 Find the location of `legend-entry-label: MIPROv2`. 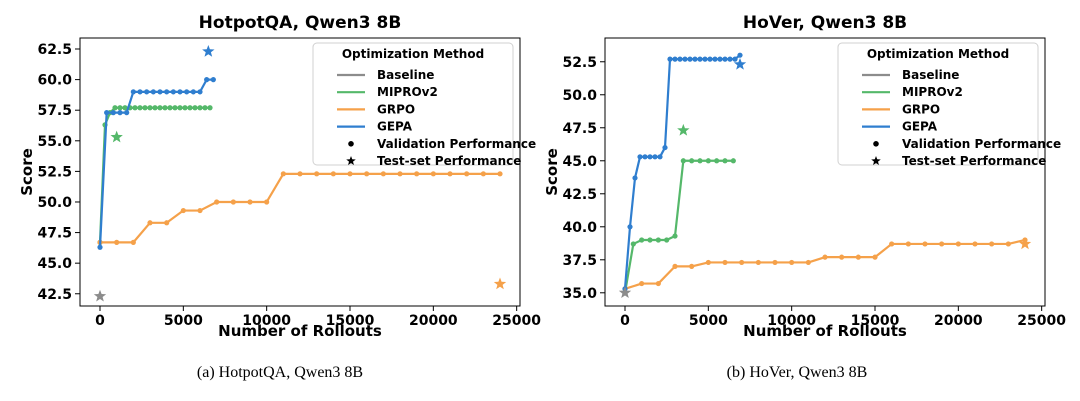

legend-entry-label: MIPROv2 is located at coordinates (932, 92).